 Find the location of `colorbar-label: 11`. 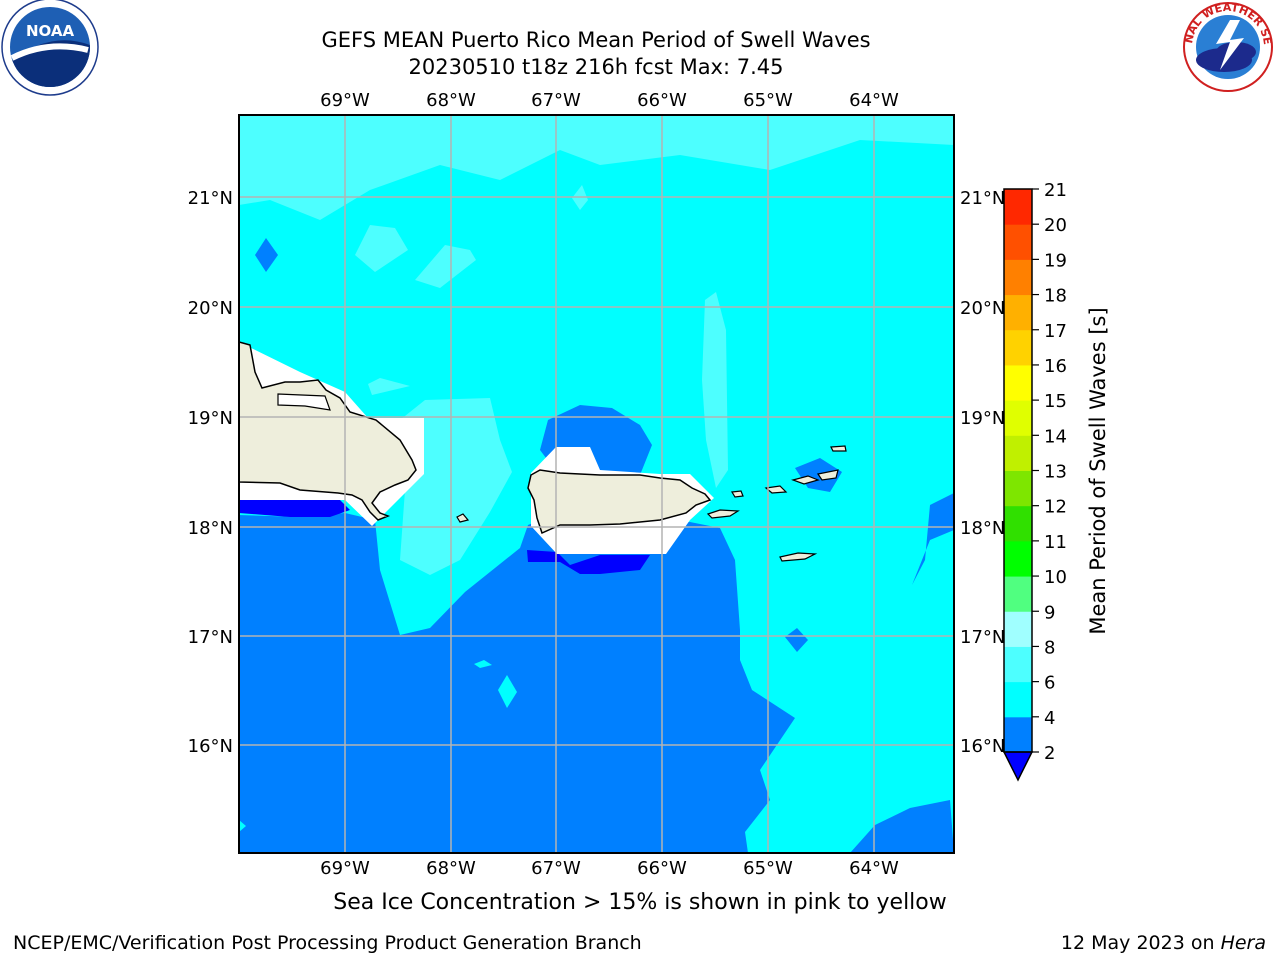

colorbar-label: 11 is located at coordinates (1055, 542).